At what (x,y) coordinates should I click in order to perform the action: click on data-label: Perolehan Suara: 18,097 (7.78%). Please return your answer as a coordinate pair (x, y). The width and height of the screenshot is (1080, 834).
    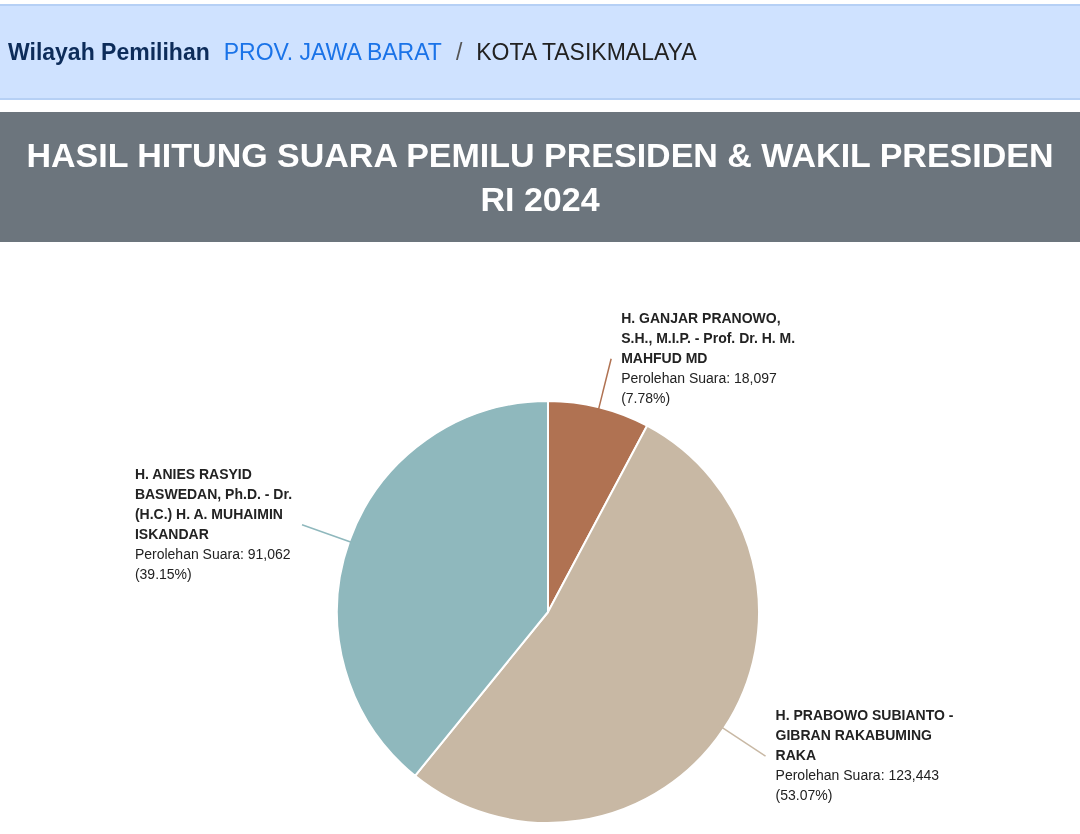
    Looking at the image, I should click on (699, 387).